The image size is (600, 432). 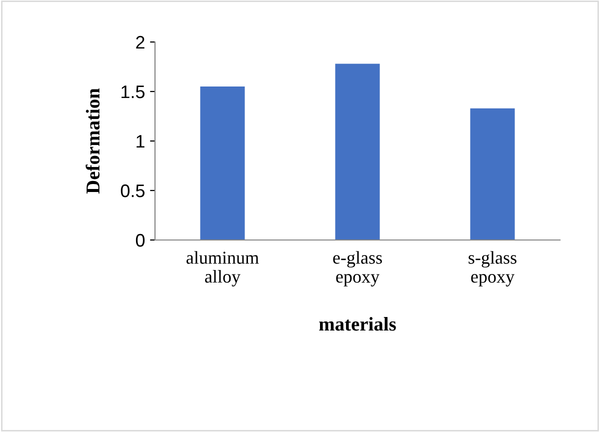 What do you see at coordinates (133, 92) in the screenshot?
I see `y-tick-label: 1.5` at bounding box center [133, 92].